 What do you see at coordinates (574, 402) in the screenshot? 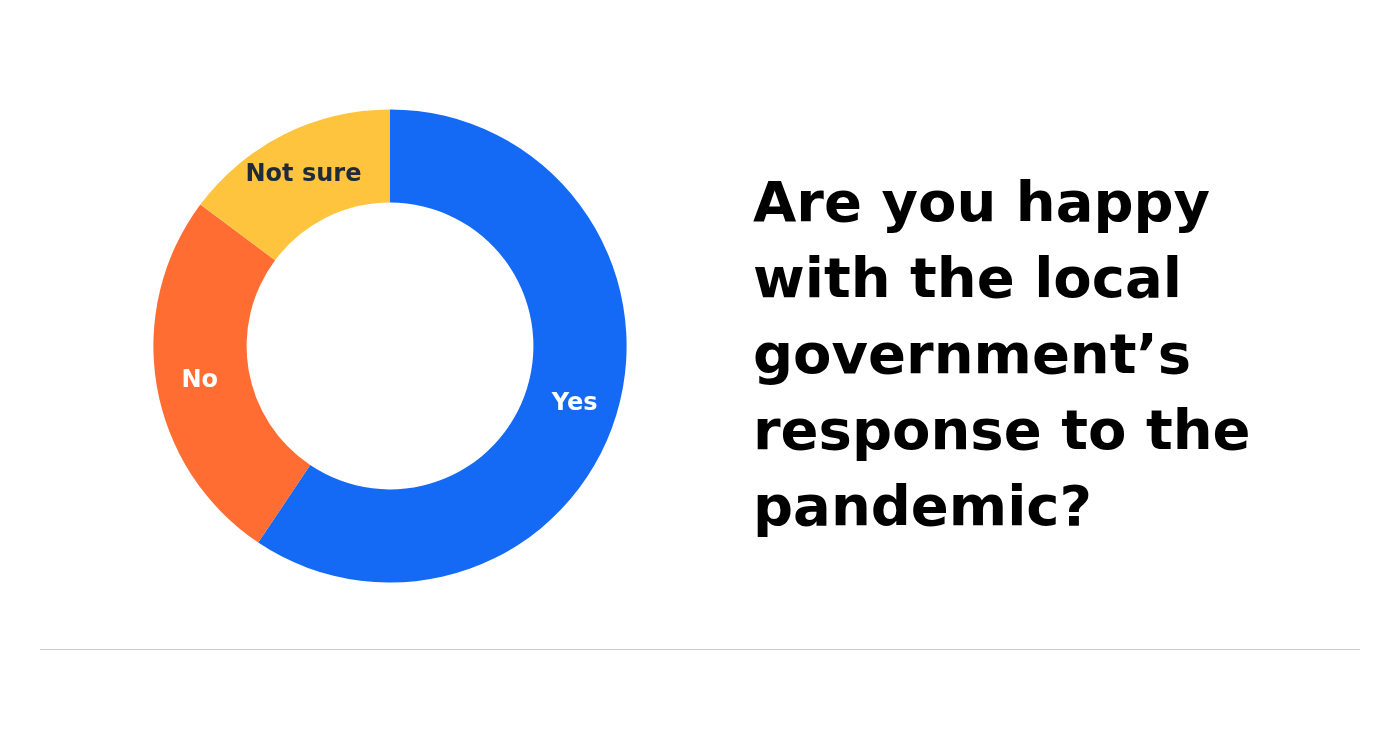
I see `slice-label: Yes` at bounding box center [574, 402].